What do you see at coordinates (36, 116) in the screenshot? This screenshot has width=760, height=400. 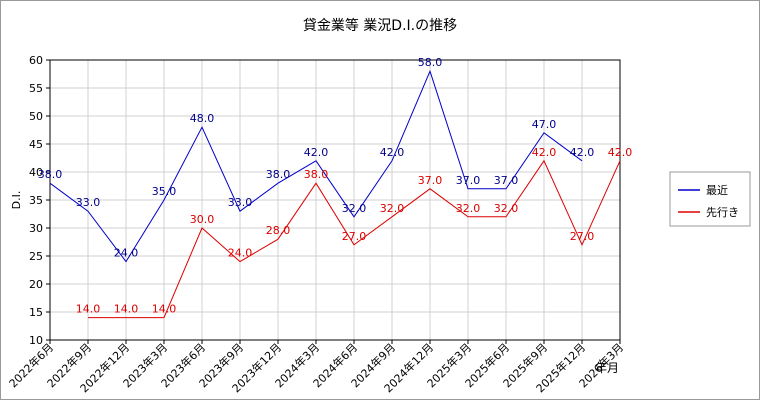 I see `y-tick-label: 50` at bounding box center [36, 116].